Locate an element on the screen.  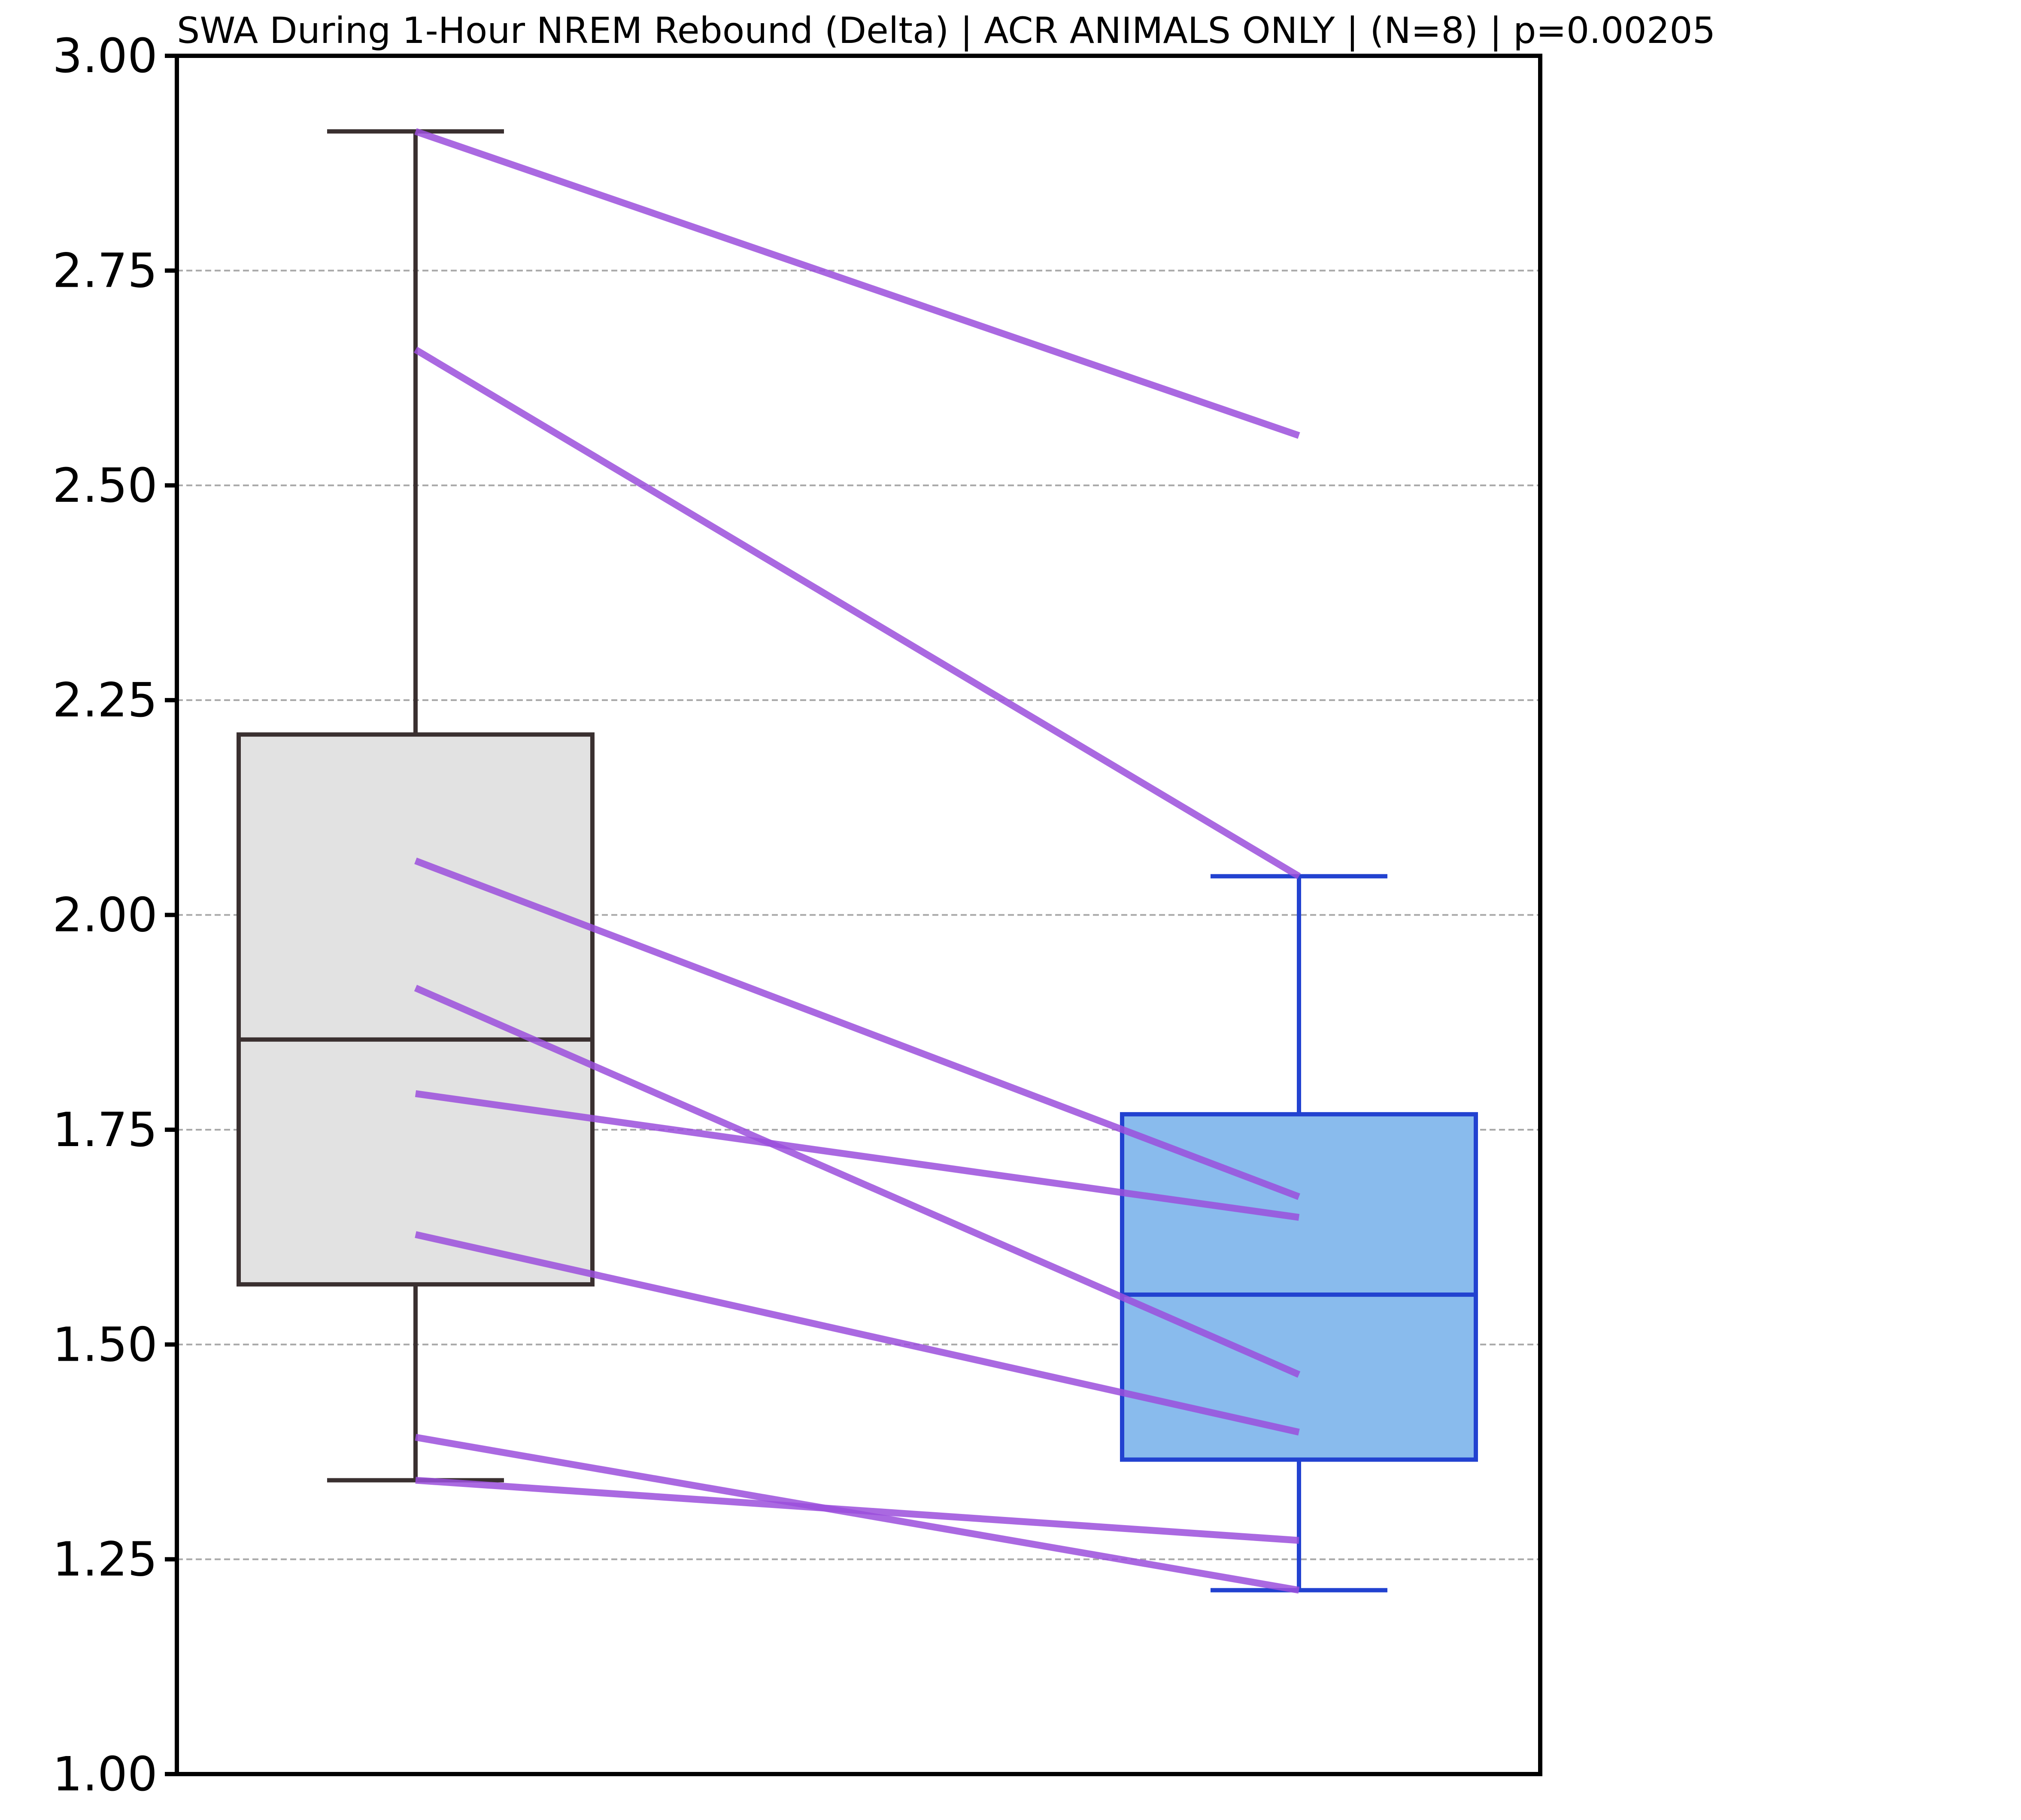
y-tick-label: 2.50 is located at coordinates (105, 486).